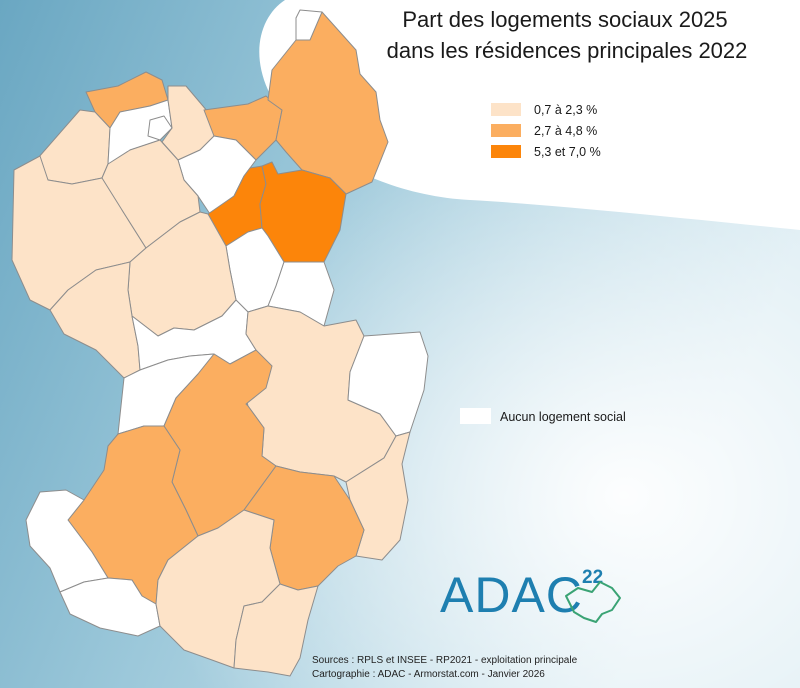 The image size is (800, 688). Describe the element at coordinates (511, 595) in the screenshot. I see `logo-text: ADAC` at that location.